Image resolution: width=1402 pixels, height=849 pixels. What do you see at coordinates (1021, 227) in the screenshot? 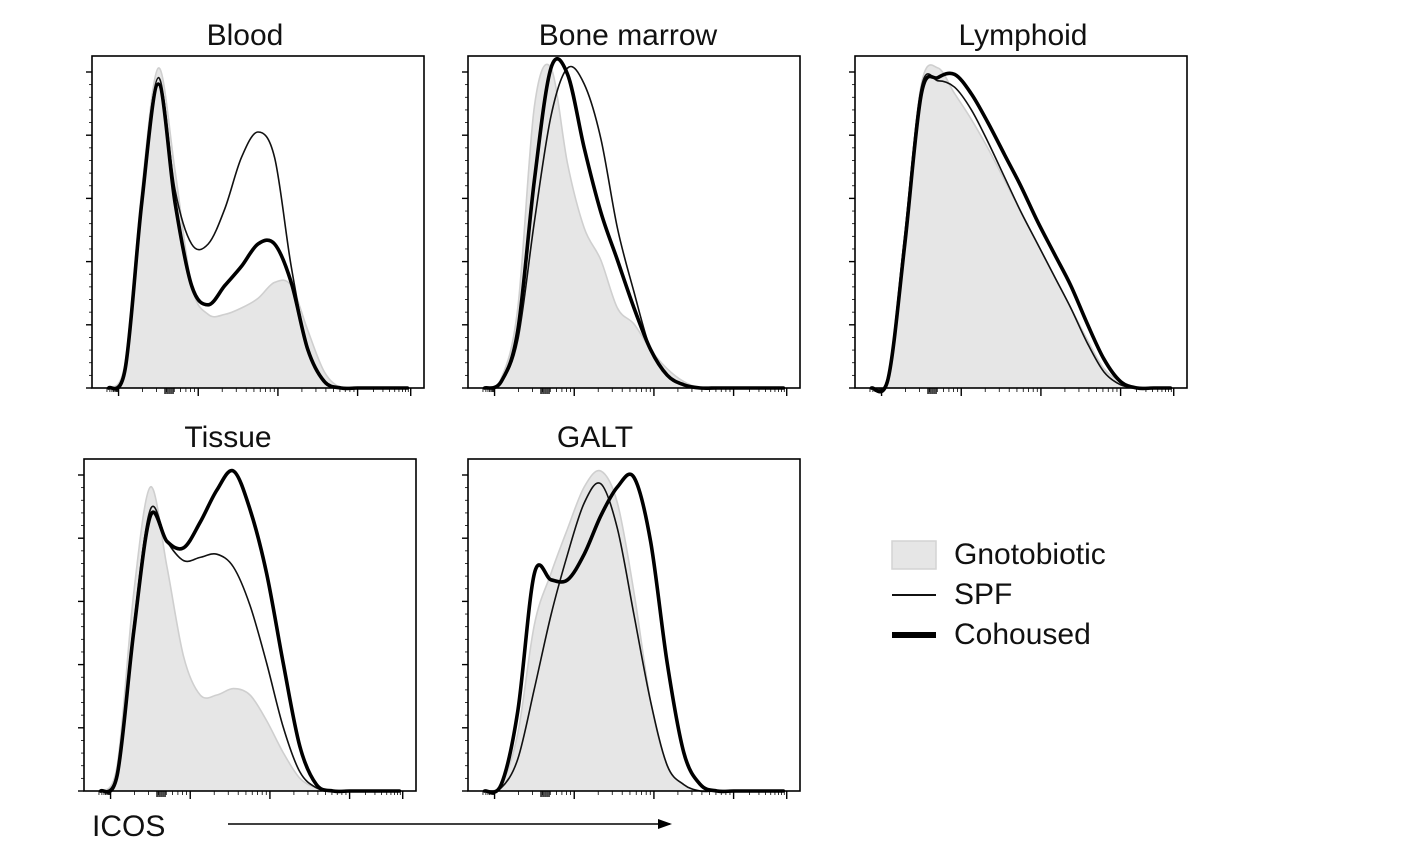
I see `series-area-gnotobiotic-lymphoid` at bounding box center [1021, 227].